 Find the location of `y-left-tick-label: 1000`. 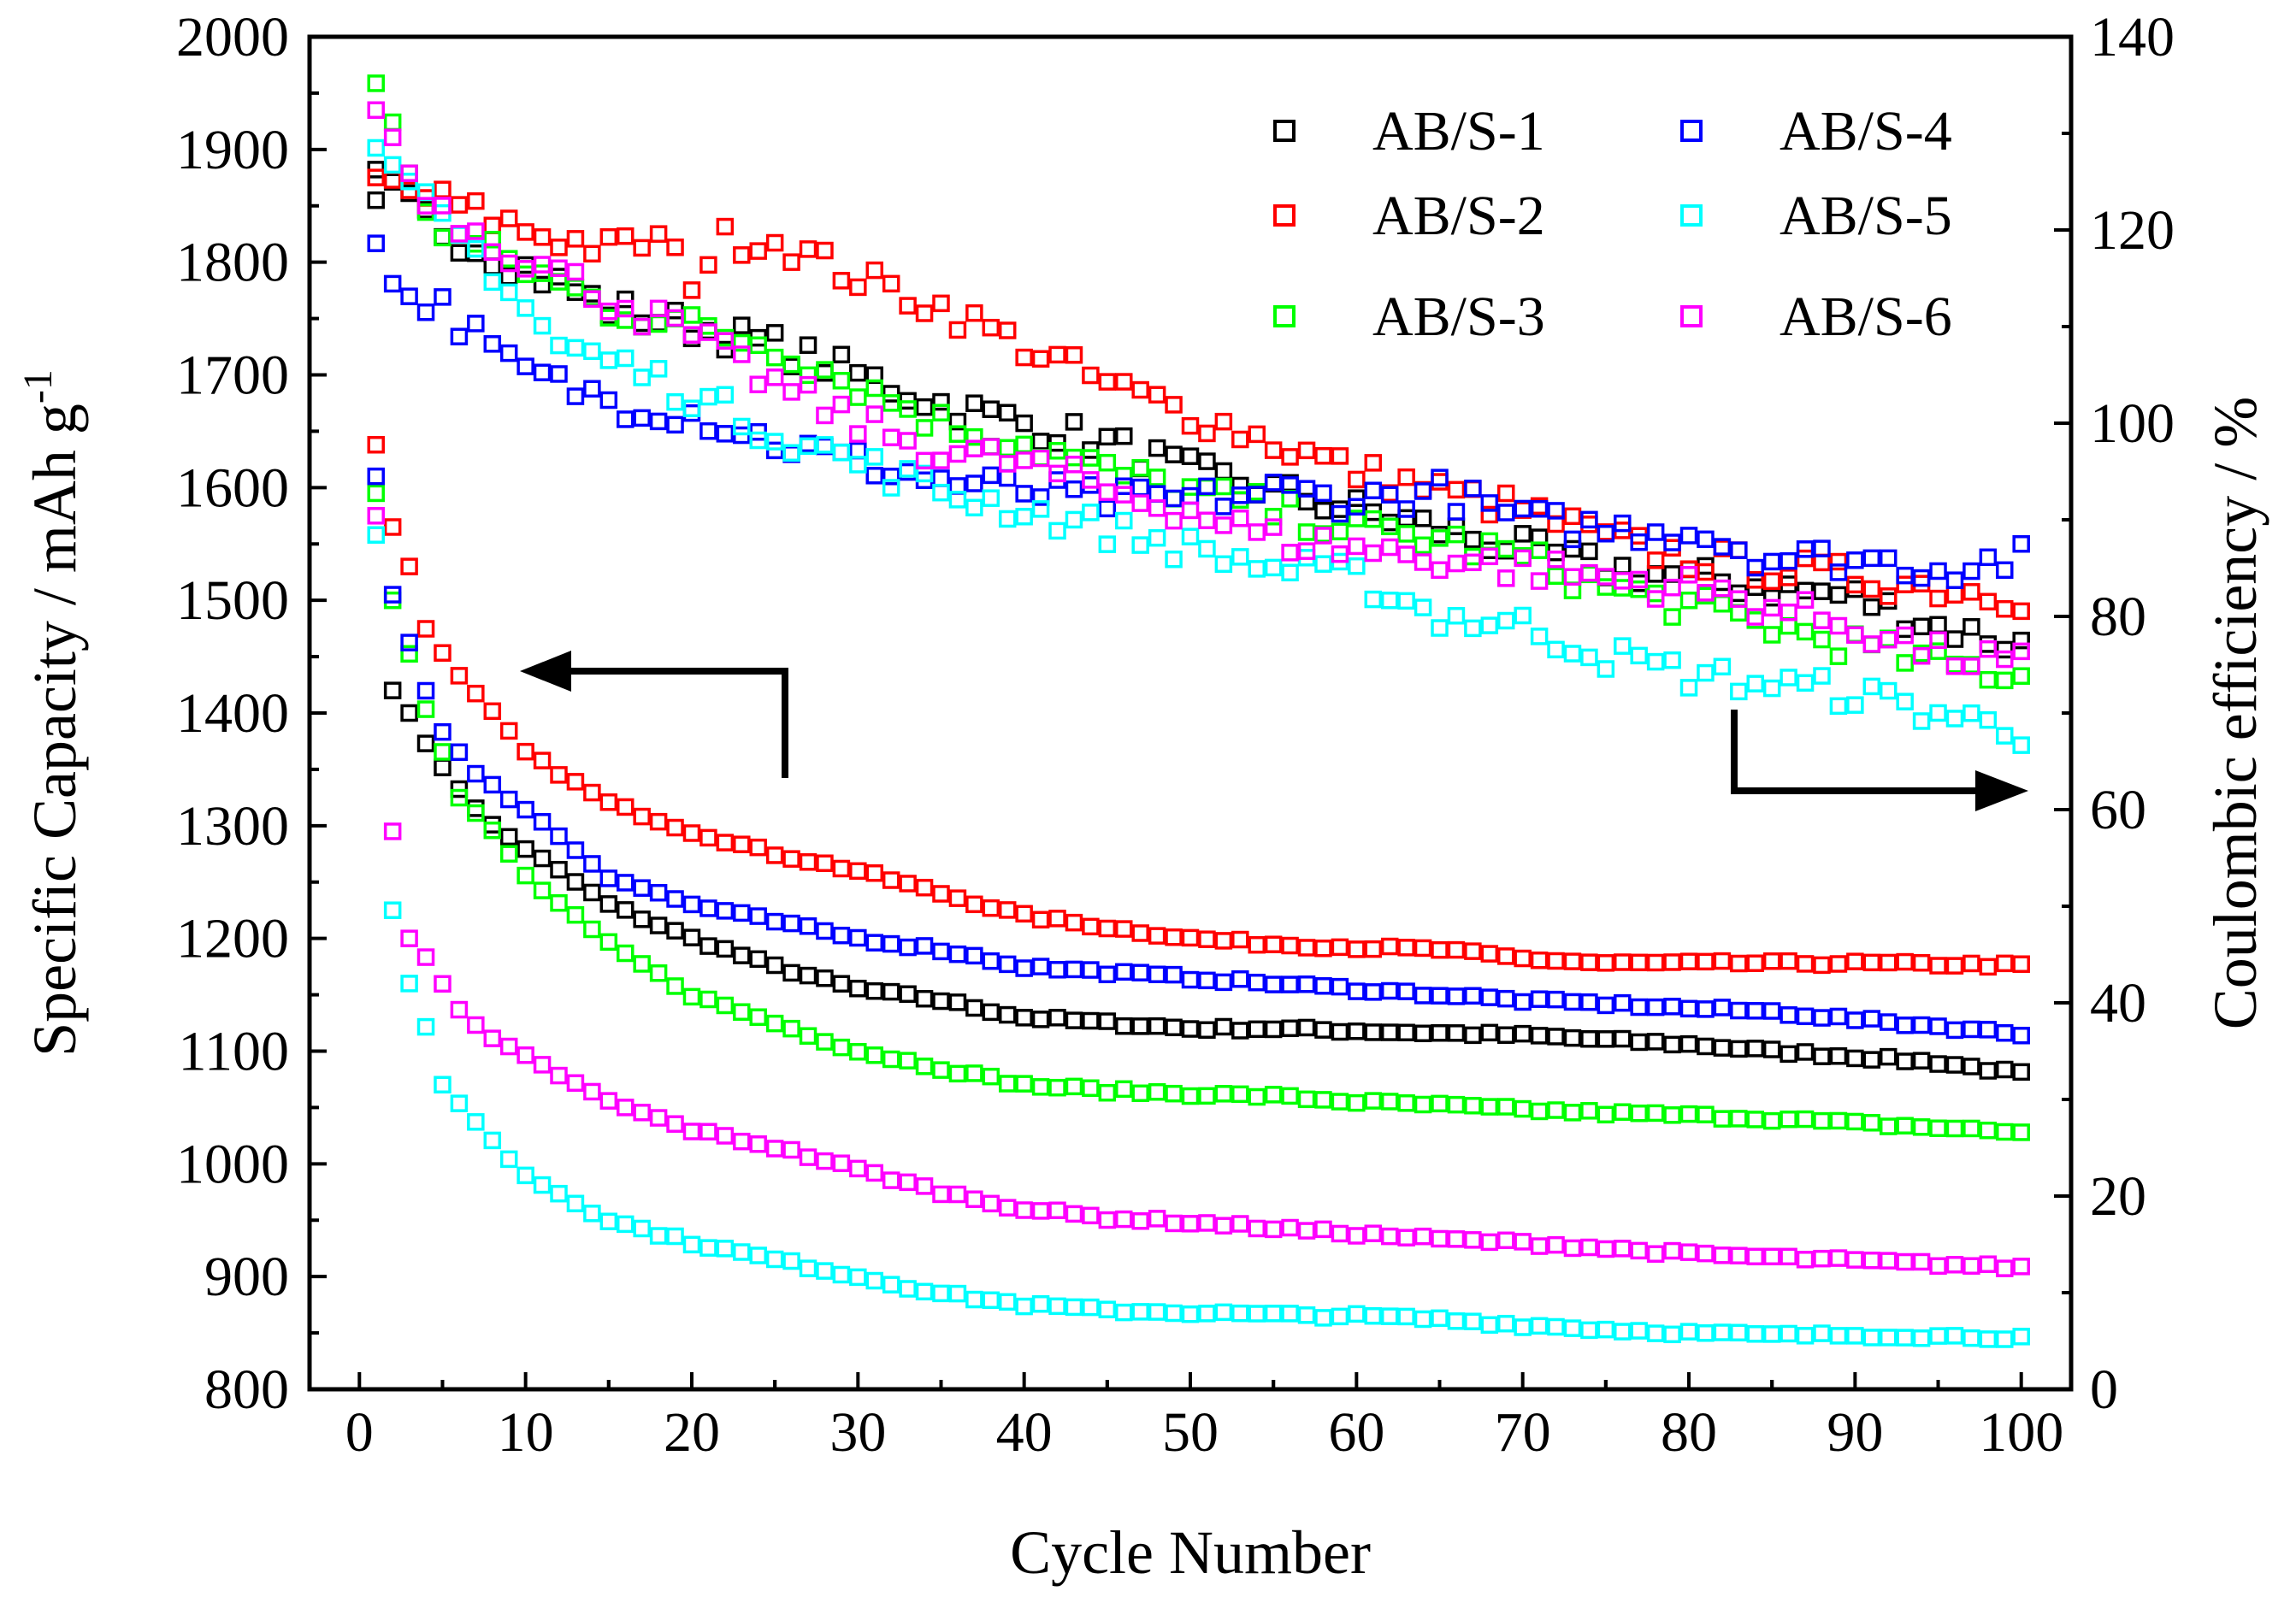

y-left-tick-label: 1000 is located at coordinates (232, 1164).